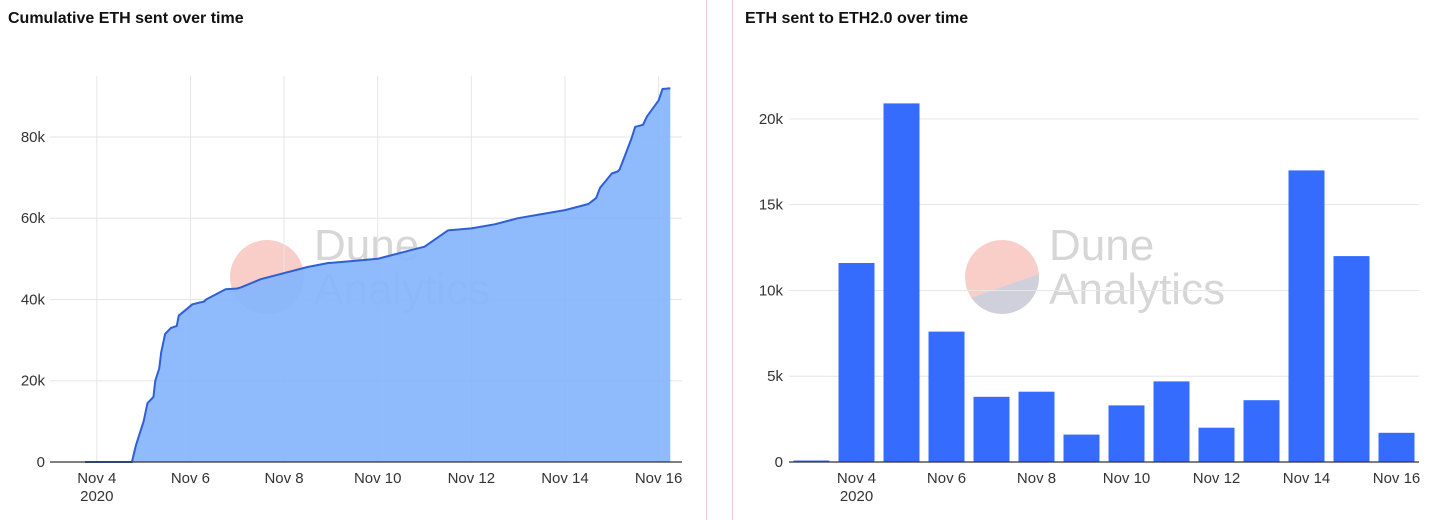 This screenshot has height=520, width=1440. Describe the element at coordinates (33, 137) in the screenshot. I see `y-tick-label: 80k` at that location.